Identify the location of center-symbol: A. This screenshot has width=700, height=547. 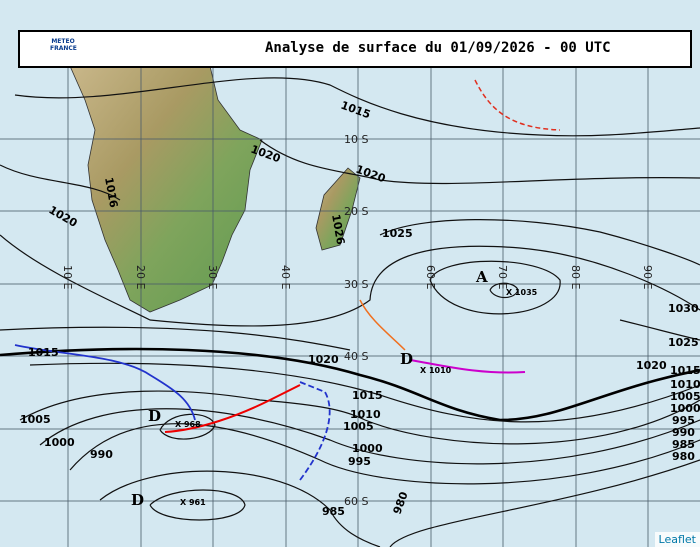
(481, 277).